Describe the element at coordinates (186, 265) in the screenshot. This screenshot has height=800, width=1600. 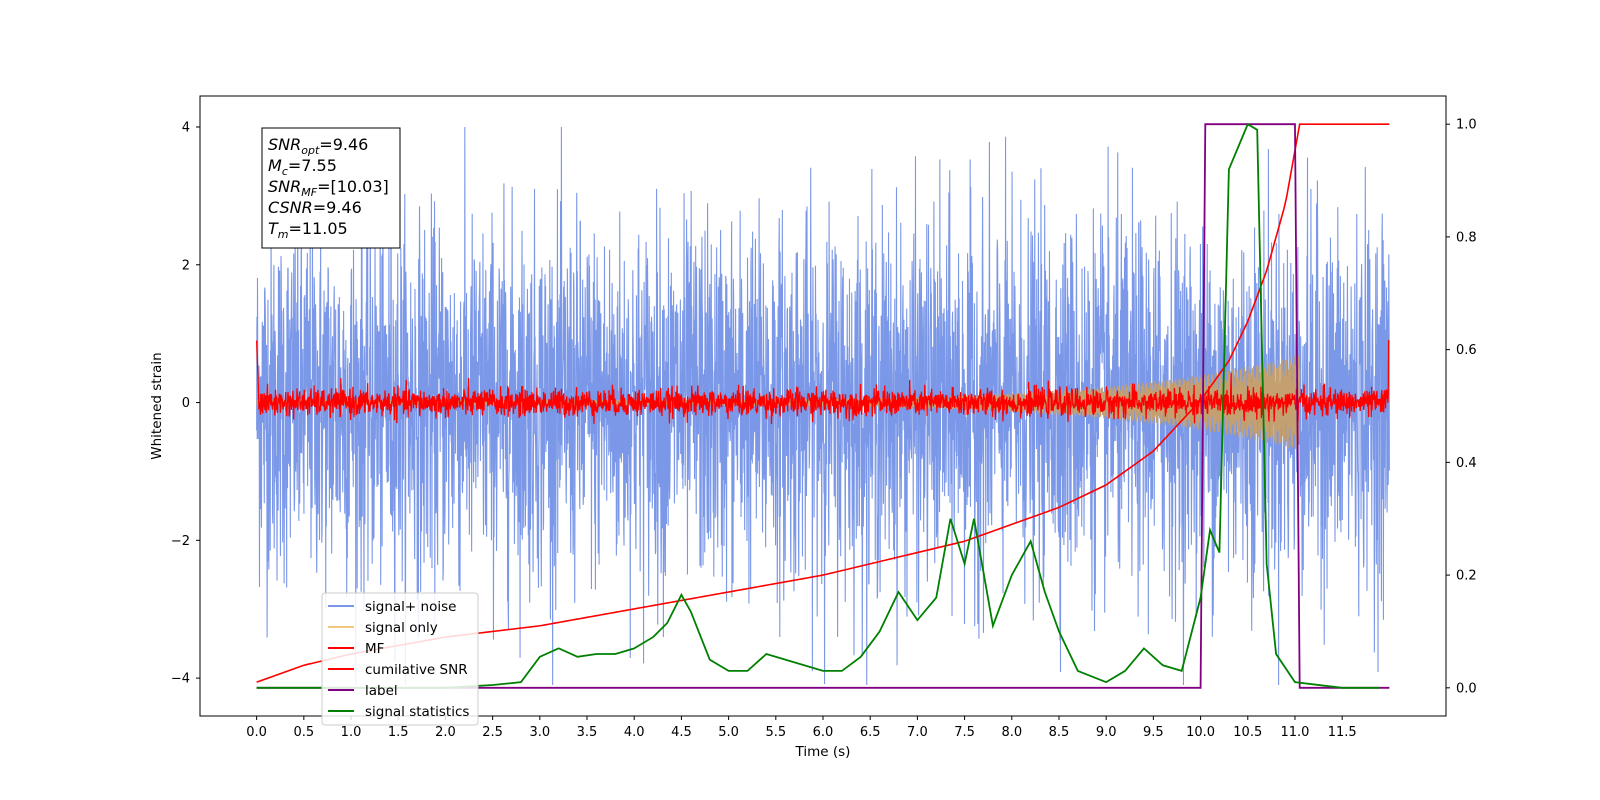
I see `y-tick-label: 2` at that location.